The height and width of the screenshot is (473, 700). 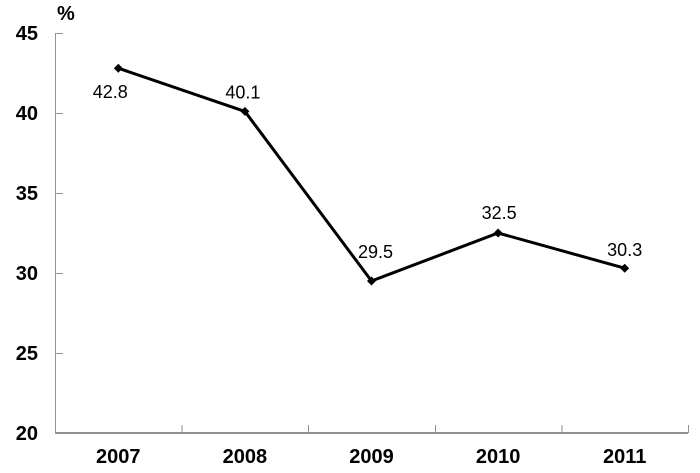 I want to click on y-tick-label: 20, so click(x=27, y=434).